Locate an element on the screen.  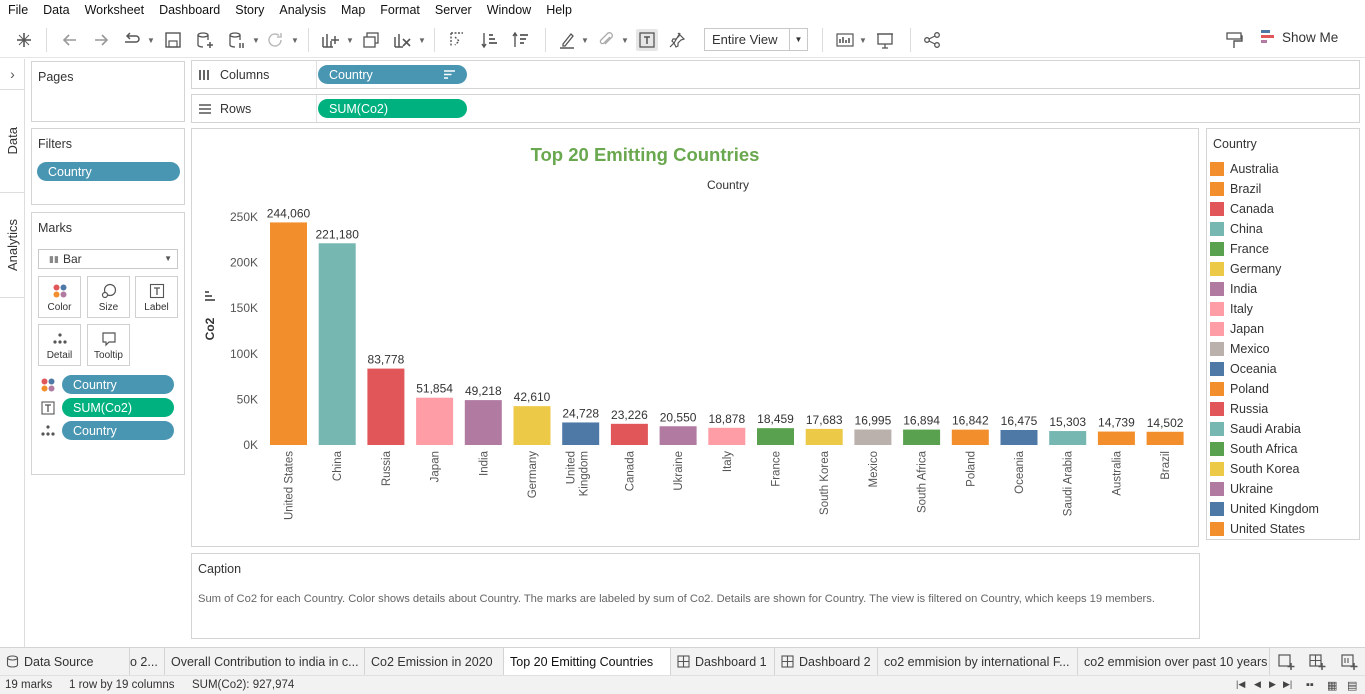
legend-item: Italy is located at coordinates (1284, 309).